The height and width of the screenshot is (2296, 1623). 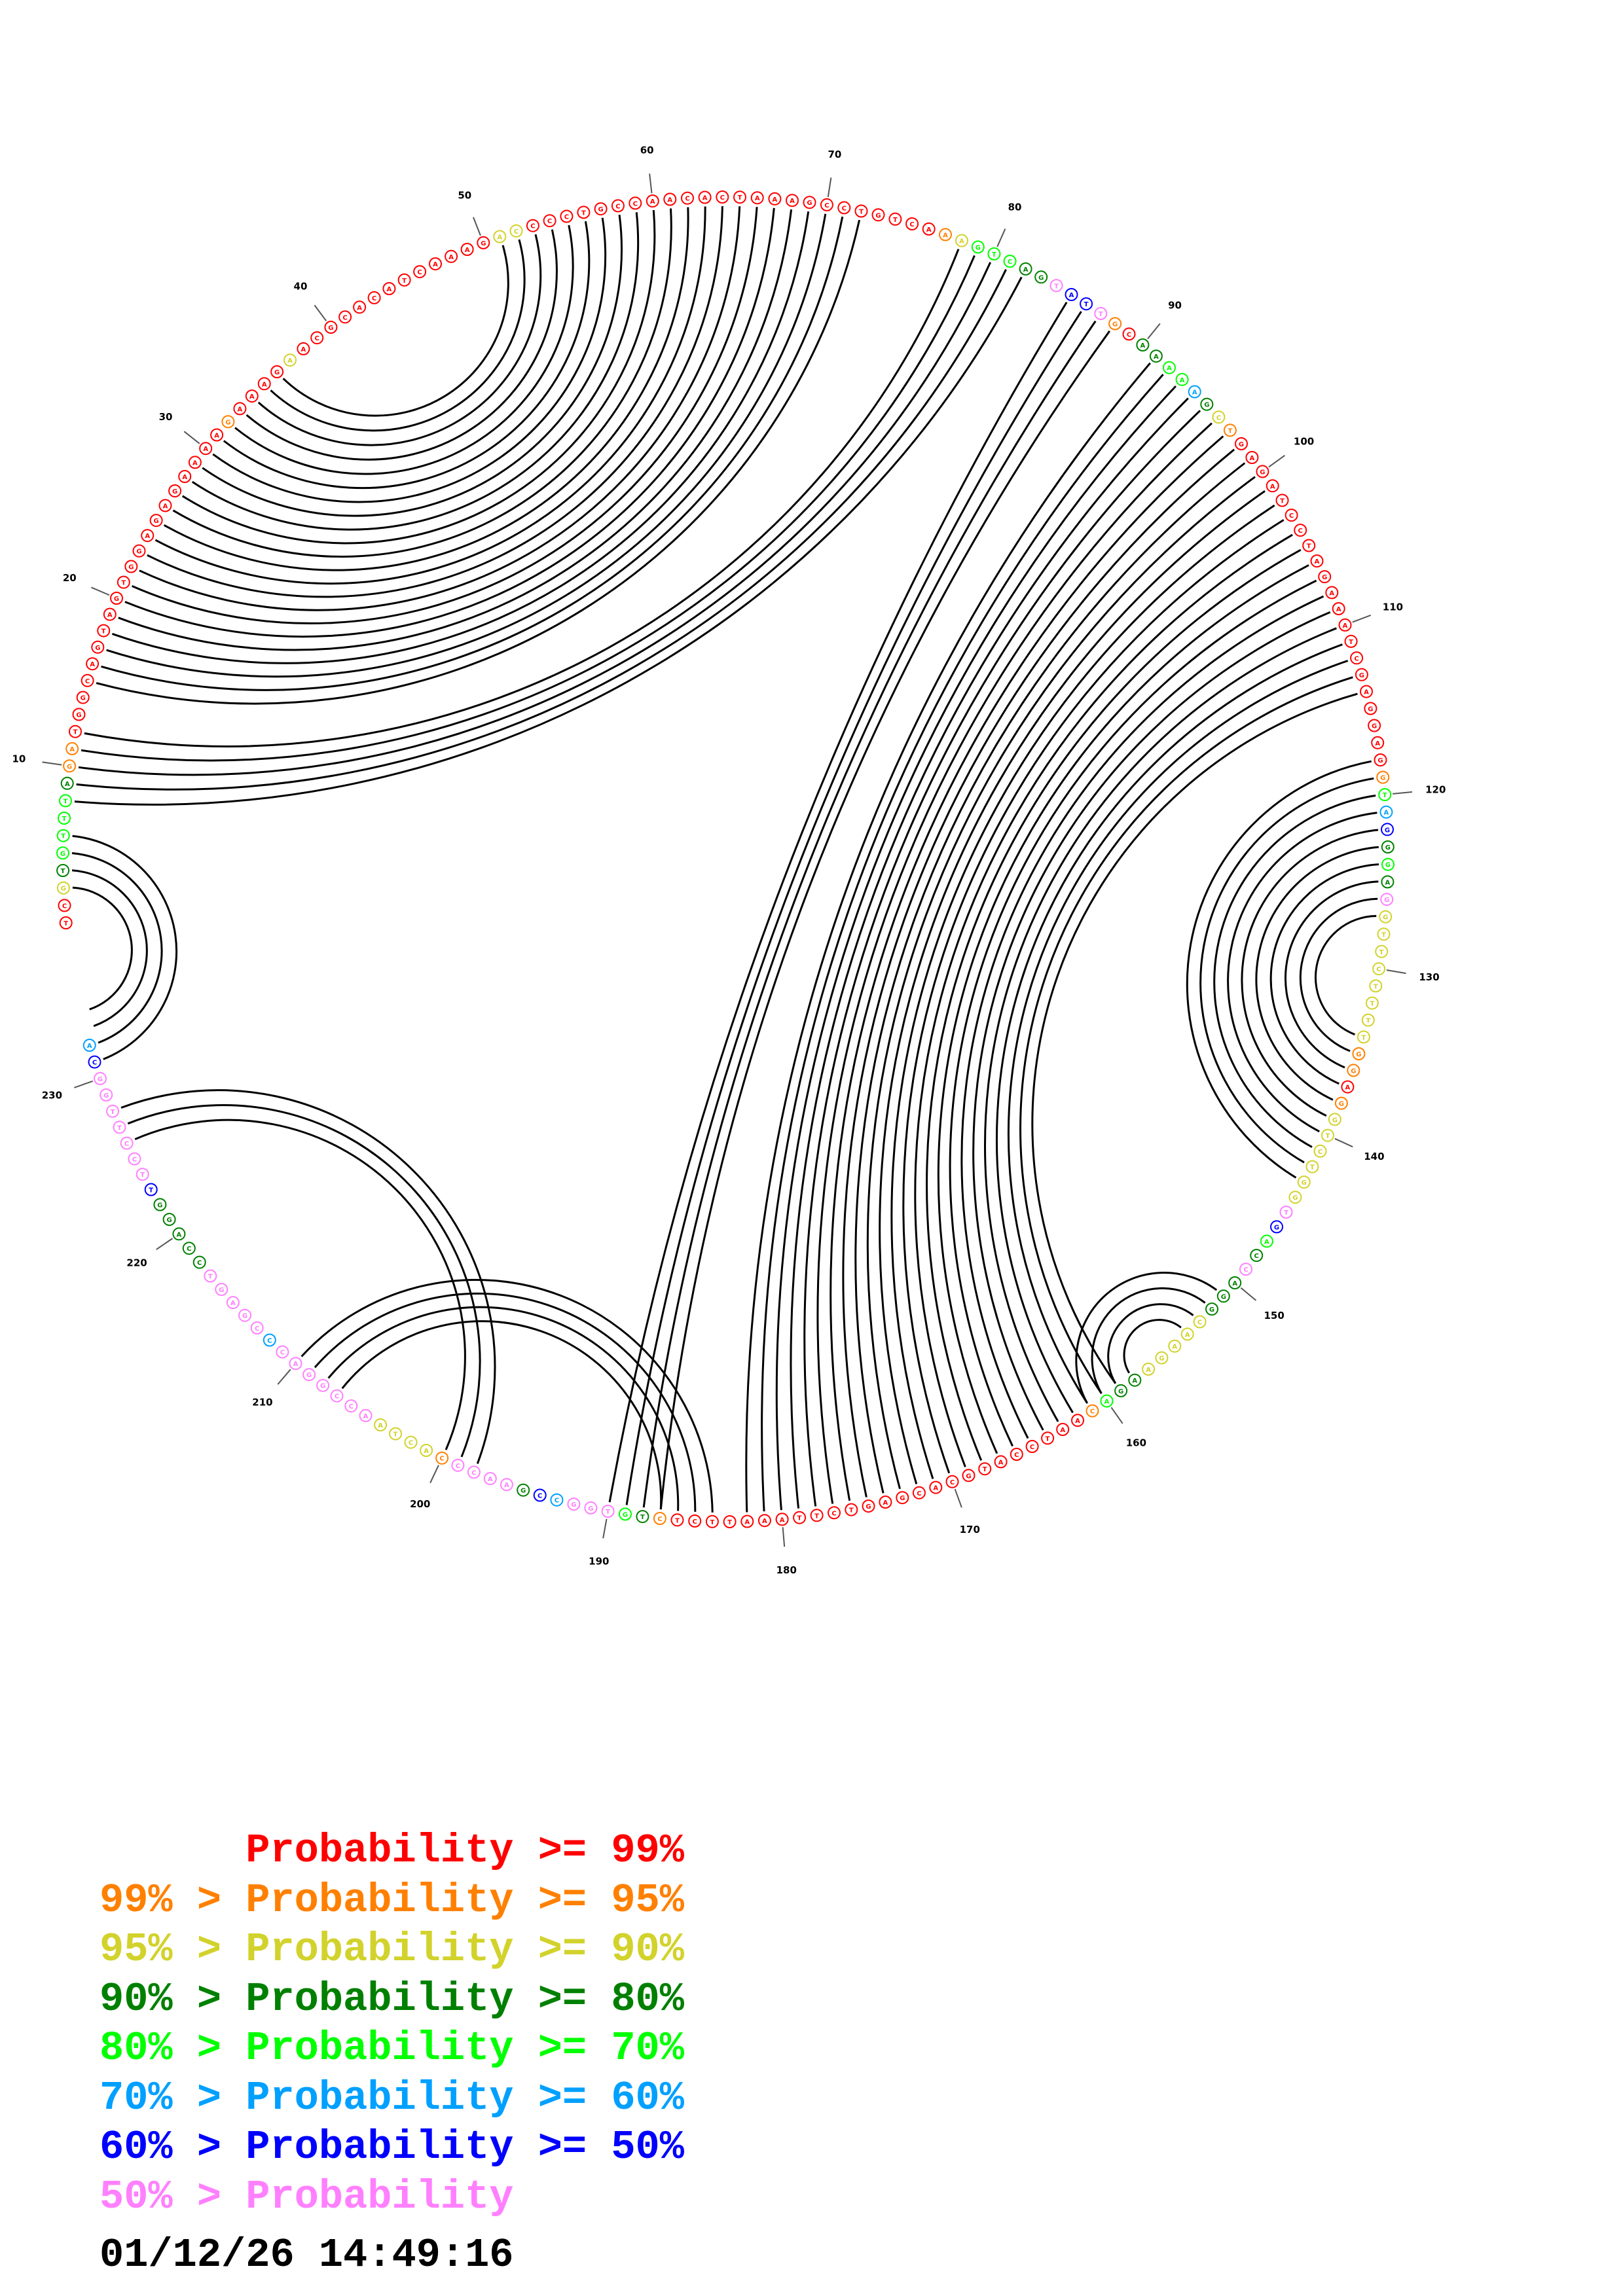 I want to click on position-label: 230, so click(x=52, y=1096).